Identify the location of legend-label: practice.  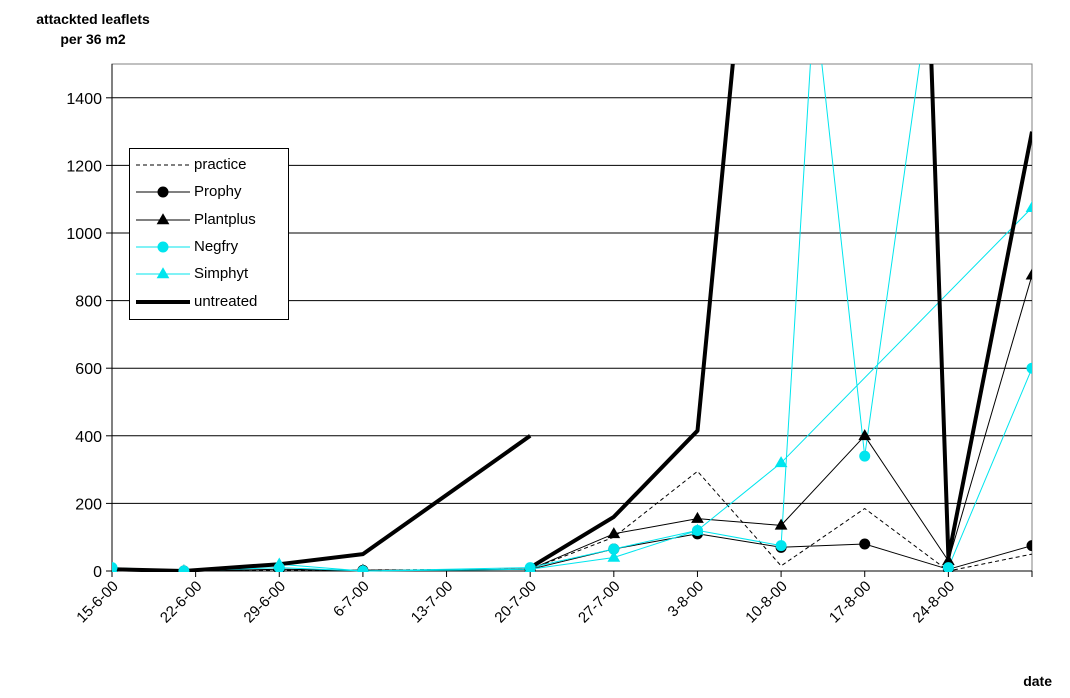
(220, 164).